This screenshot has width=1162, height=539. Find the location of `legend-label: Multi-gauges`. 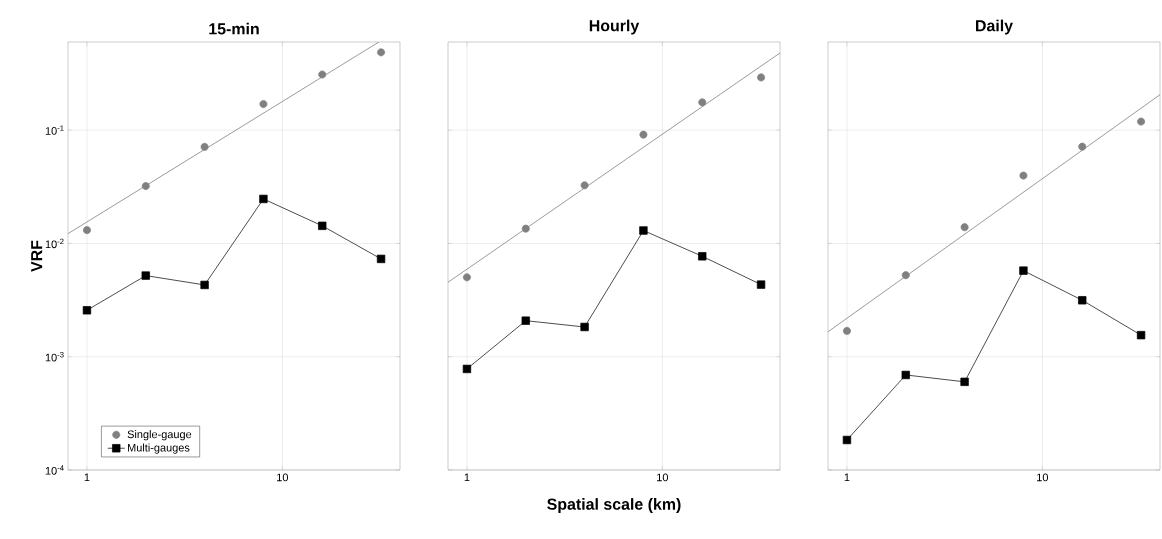

legend-label: Multi-gauges is located at coordinates (159, 448).